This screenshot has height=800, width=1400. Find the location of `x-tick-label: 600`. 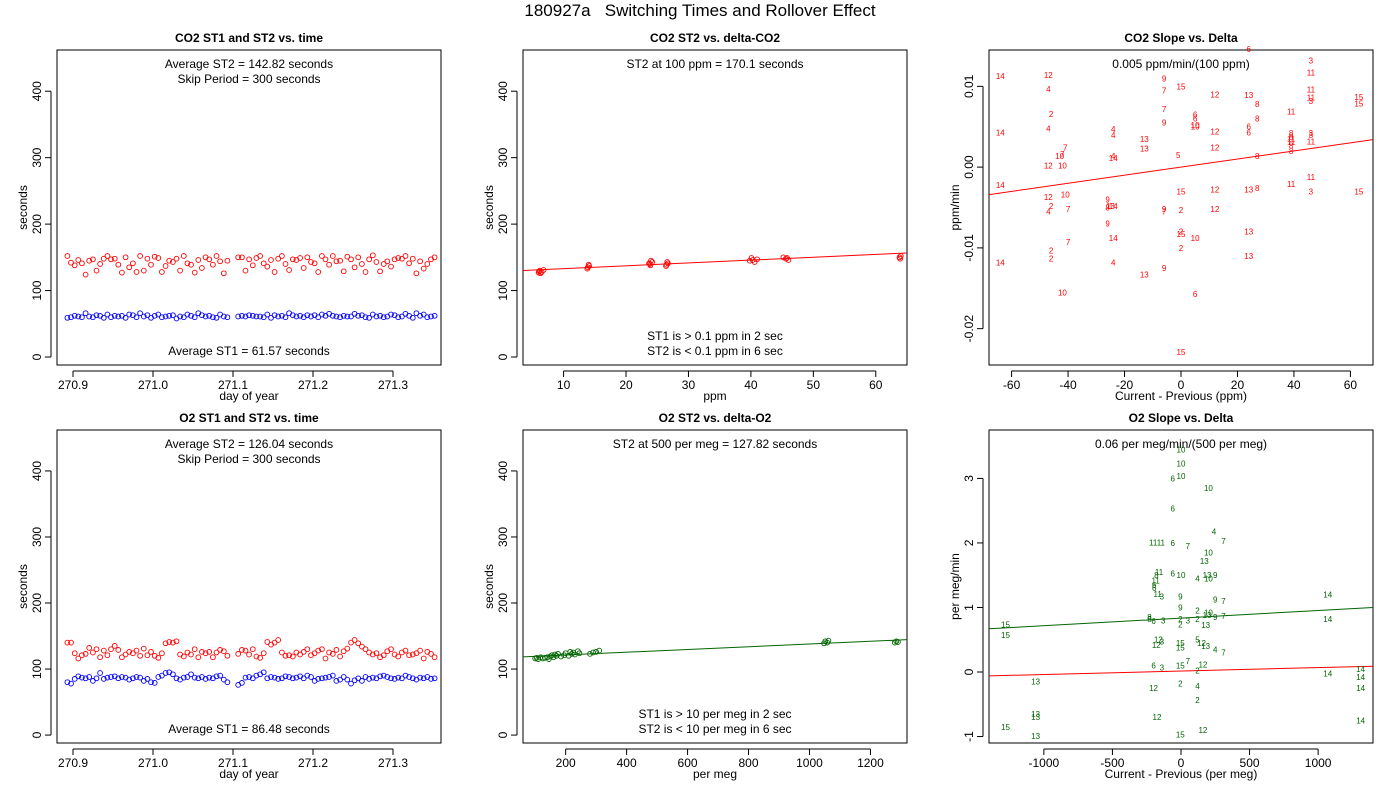

x-tick-label: 600 is located at coordinates (688, 763).